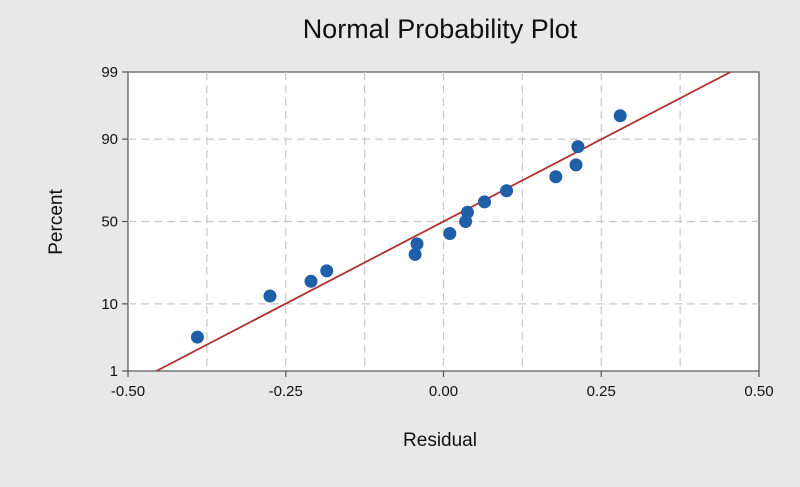 This screenshot has width=800, height=487. Describe the element at coordinates (56, 222) in the screenshot. I see `y-axis-title: Percent` at that location.